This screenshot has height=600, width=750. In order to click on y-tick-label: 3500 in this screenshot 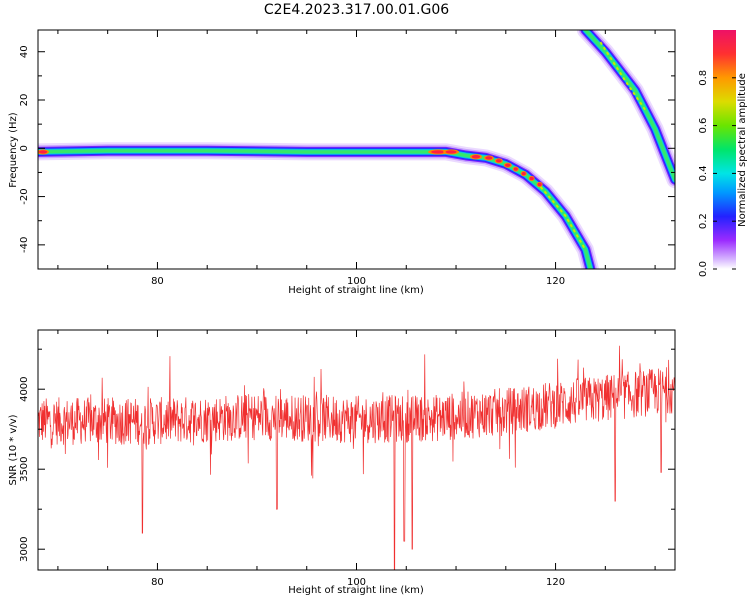, I will do `click(24, 468)`.